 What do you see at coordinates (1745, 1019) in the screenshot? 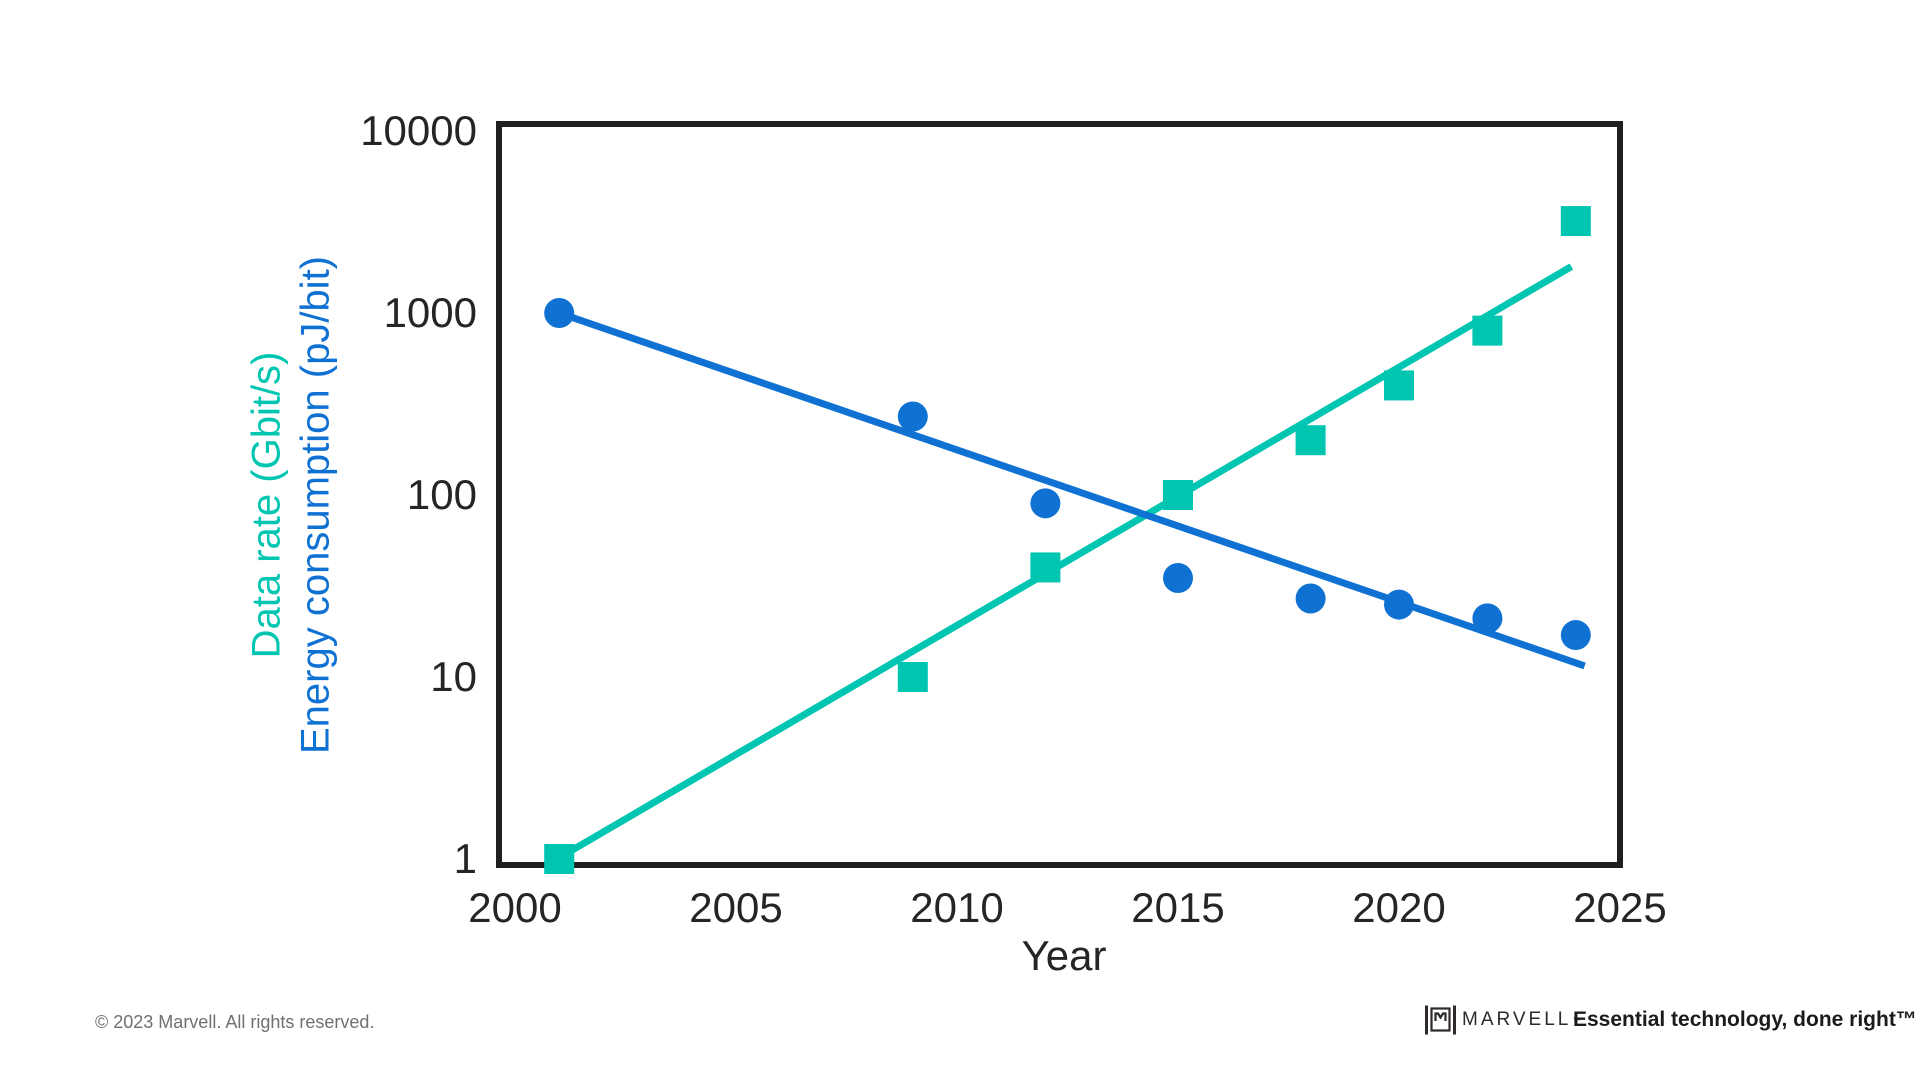
I see `brand-tagline: Essential technology, done right™` at bounding box center [1745, 1019].